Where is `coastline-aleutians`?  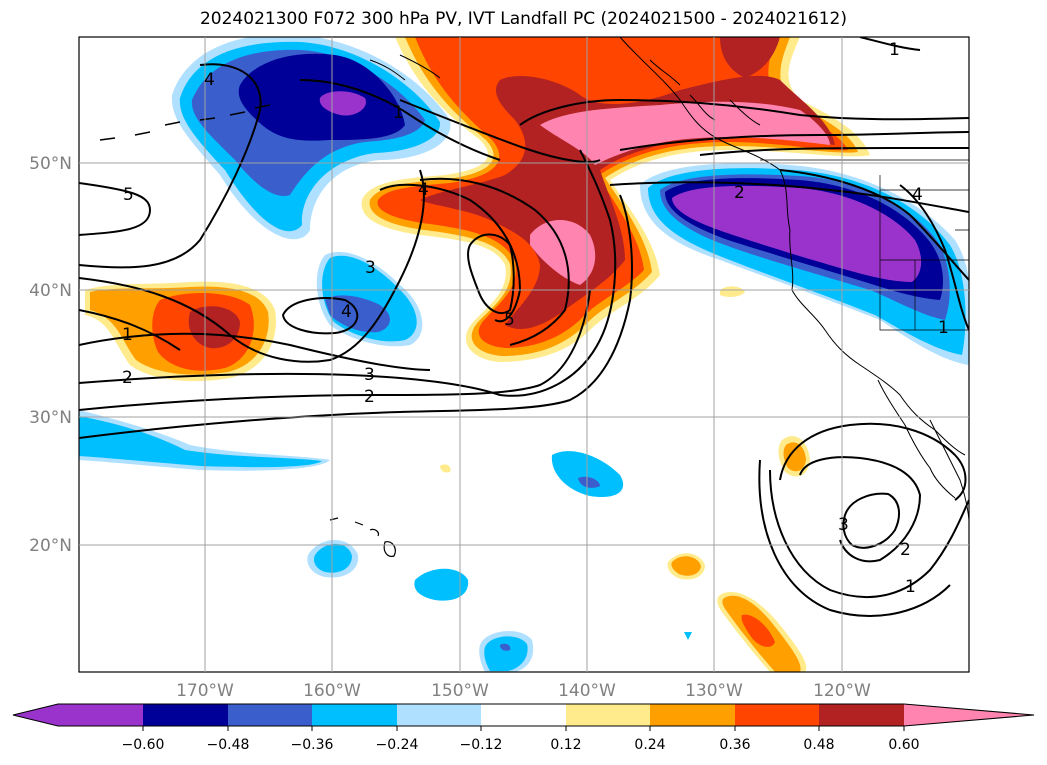
coastline-aleutians is located at coordinates (185, 122).